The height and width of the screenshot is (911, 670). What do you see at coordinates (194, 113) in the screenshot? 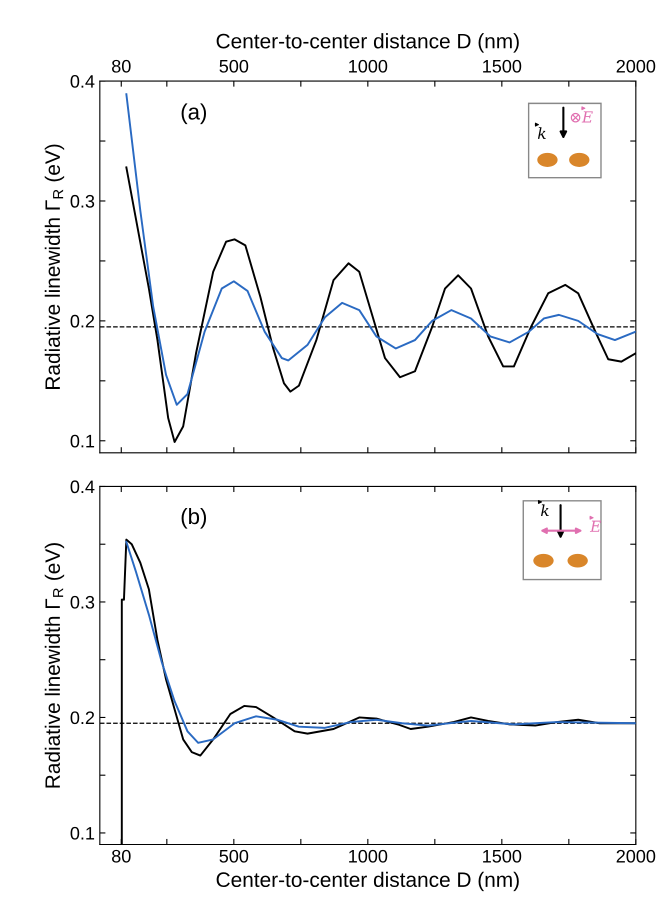
I see `annotation: (a)` at bounding box center [194, 113].